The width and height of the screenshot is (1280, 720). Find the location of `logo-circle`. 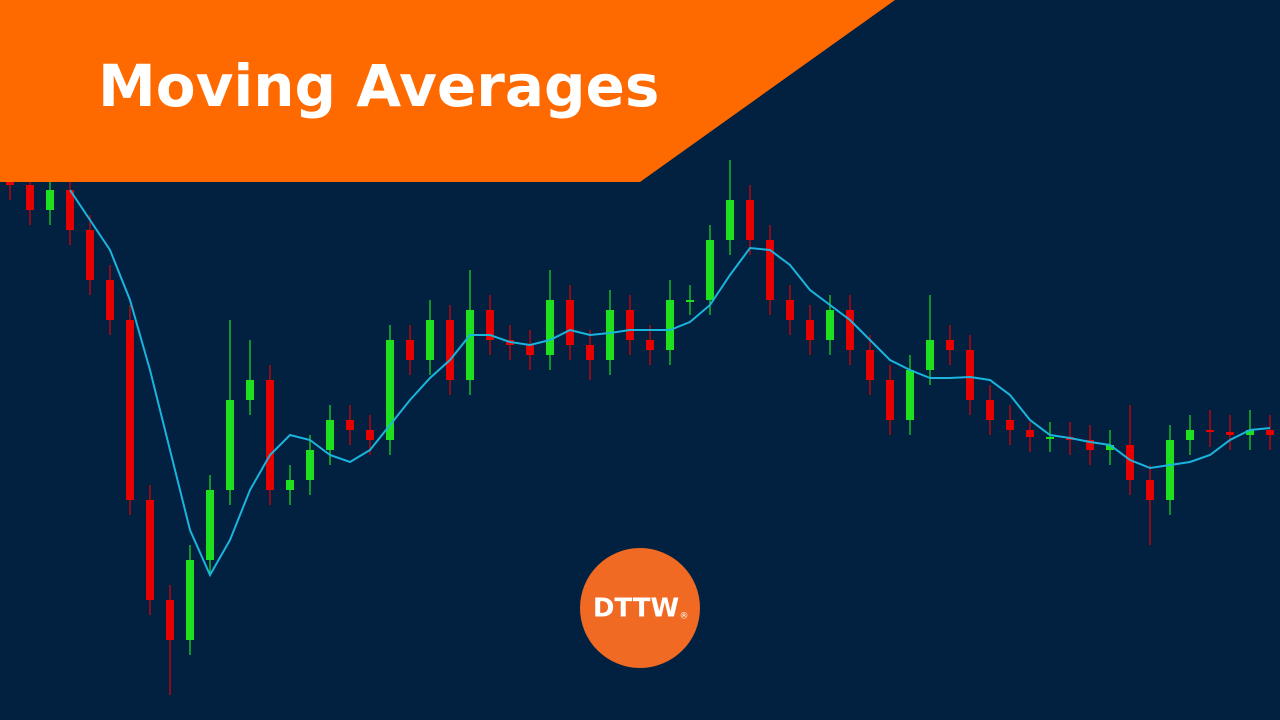

logo-circle is located at coordinates (640, 608).